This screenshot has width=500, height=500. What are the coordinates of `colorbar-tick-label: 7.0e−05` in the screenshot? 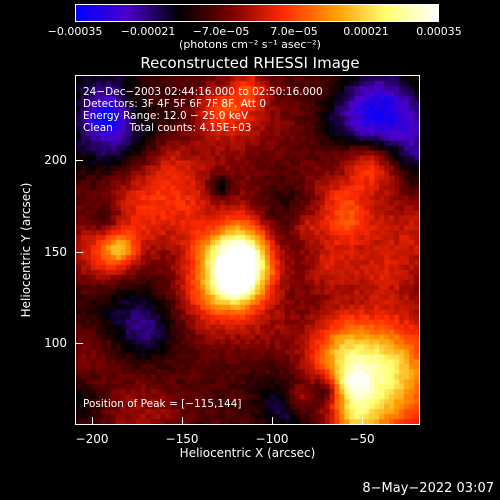 It's located at (294, 31).